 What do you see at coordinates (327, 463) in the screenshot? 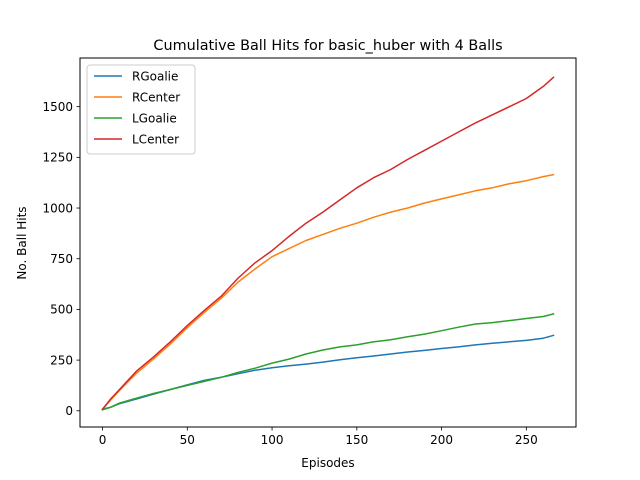
I see `x-axis-title: Episodes` at bounding box center [327, 463].